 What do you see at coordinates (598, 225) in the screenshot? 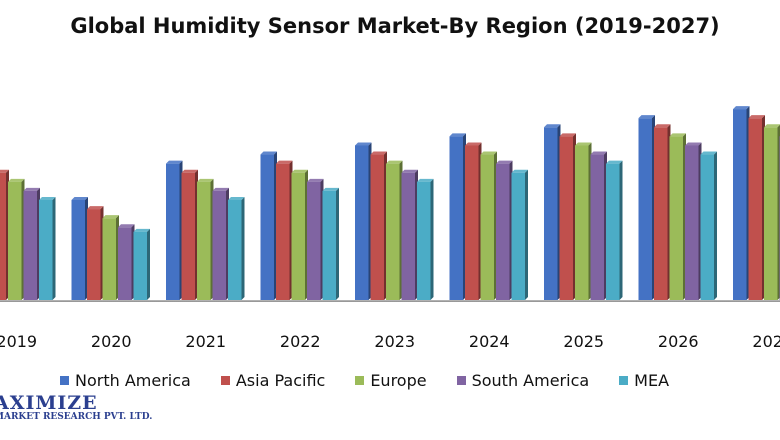
I see `bar-south-america-2025` at bounding box center [598, 225].